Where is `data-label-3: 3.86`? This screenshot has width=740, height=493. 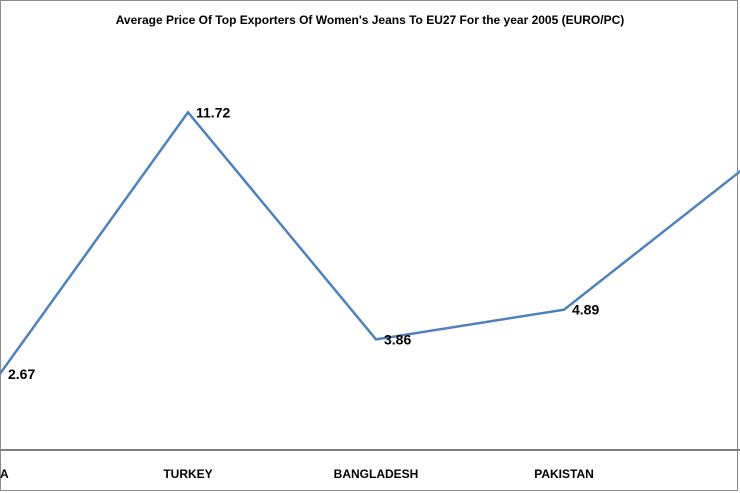
data-label-3: 3.86 is located at coordinates (397, 339).